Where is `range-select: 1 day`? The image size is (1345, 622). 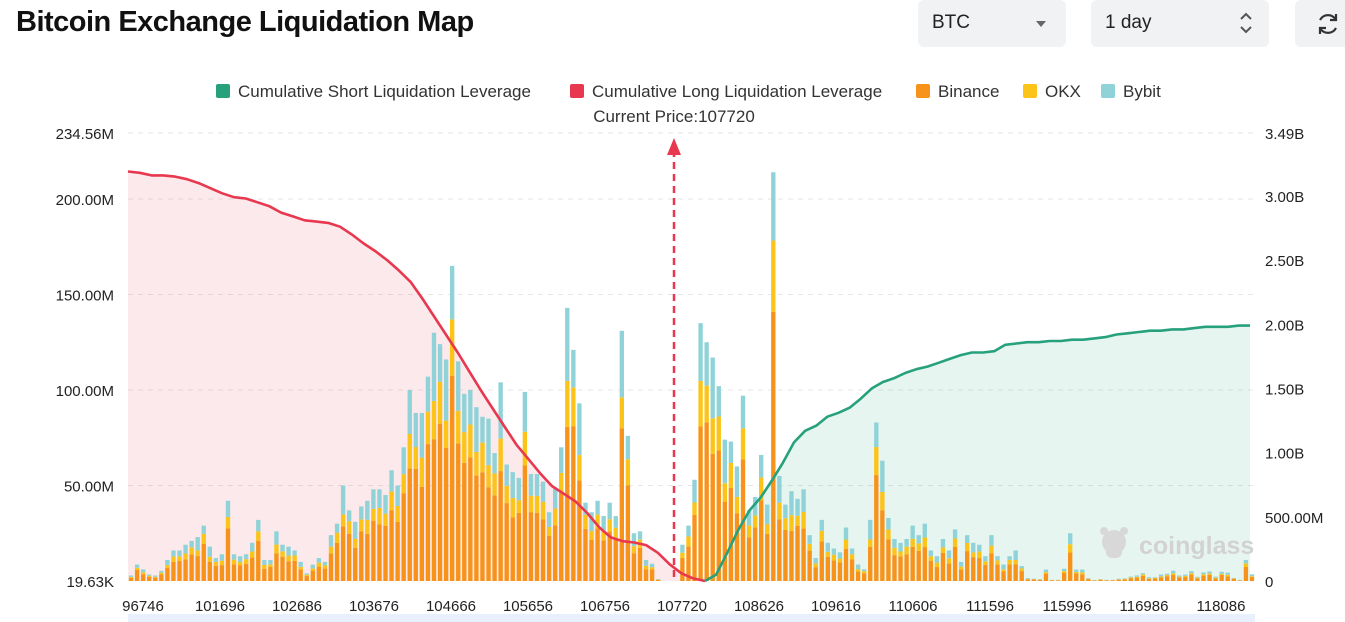
range-select: 1 day is located at coordinates (1180, 23).